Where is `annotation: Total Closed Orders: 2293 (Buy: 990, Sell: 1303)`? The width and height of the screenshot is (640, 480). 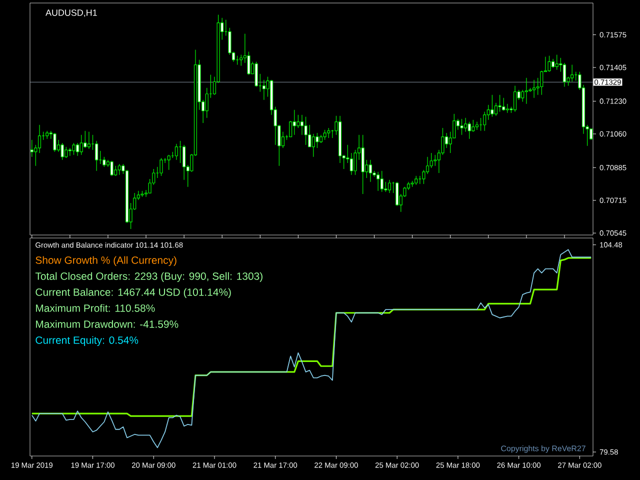
annotation: Total Closed Orders: 2293 (Buy: 990, Sell: 1303) is located at coordinates (148, 277).